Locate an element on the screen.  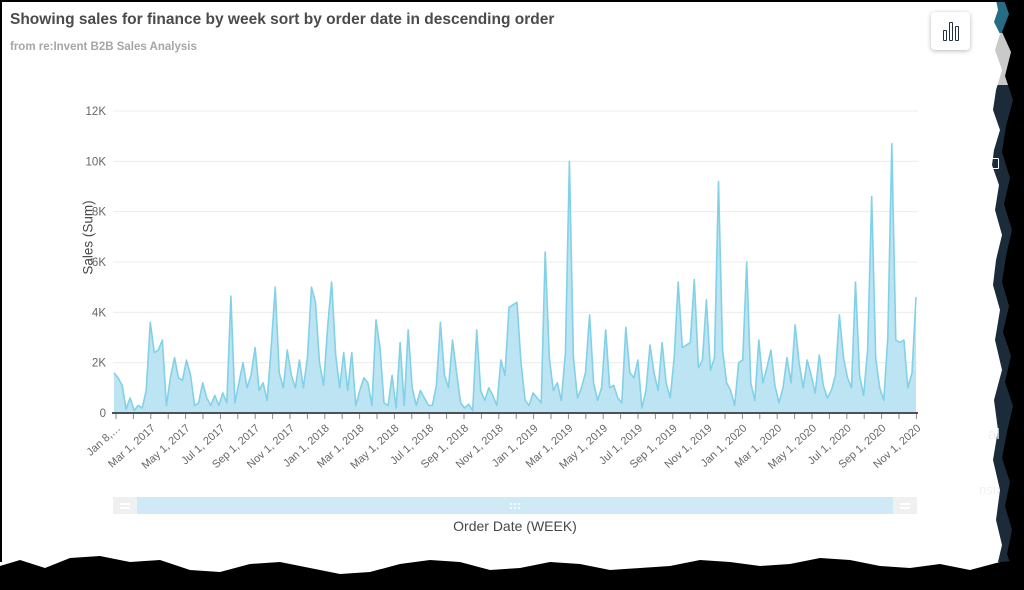
chart-type-button is located at coordinates (950, 31).